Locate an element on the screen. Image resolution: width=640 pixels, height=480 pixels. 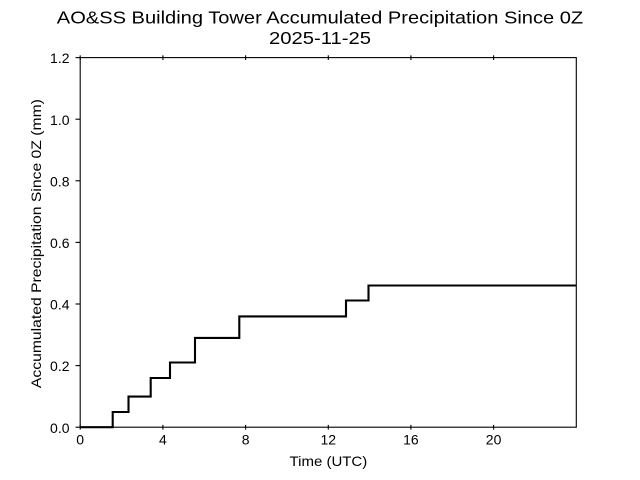
svg-text: 1.0 is located at coordinates (60, 120).